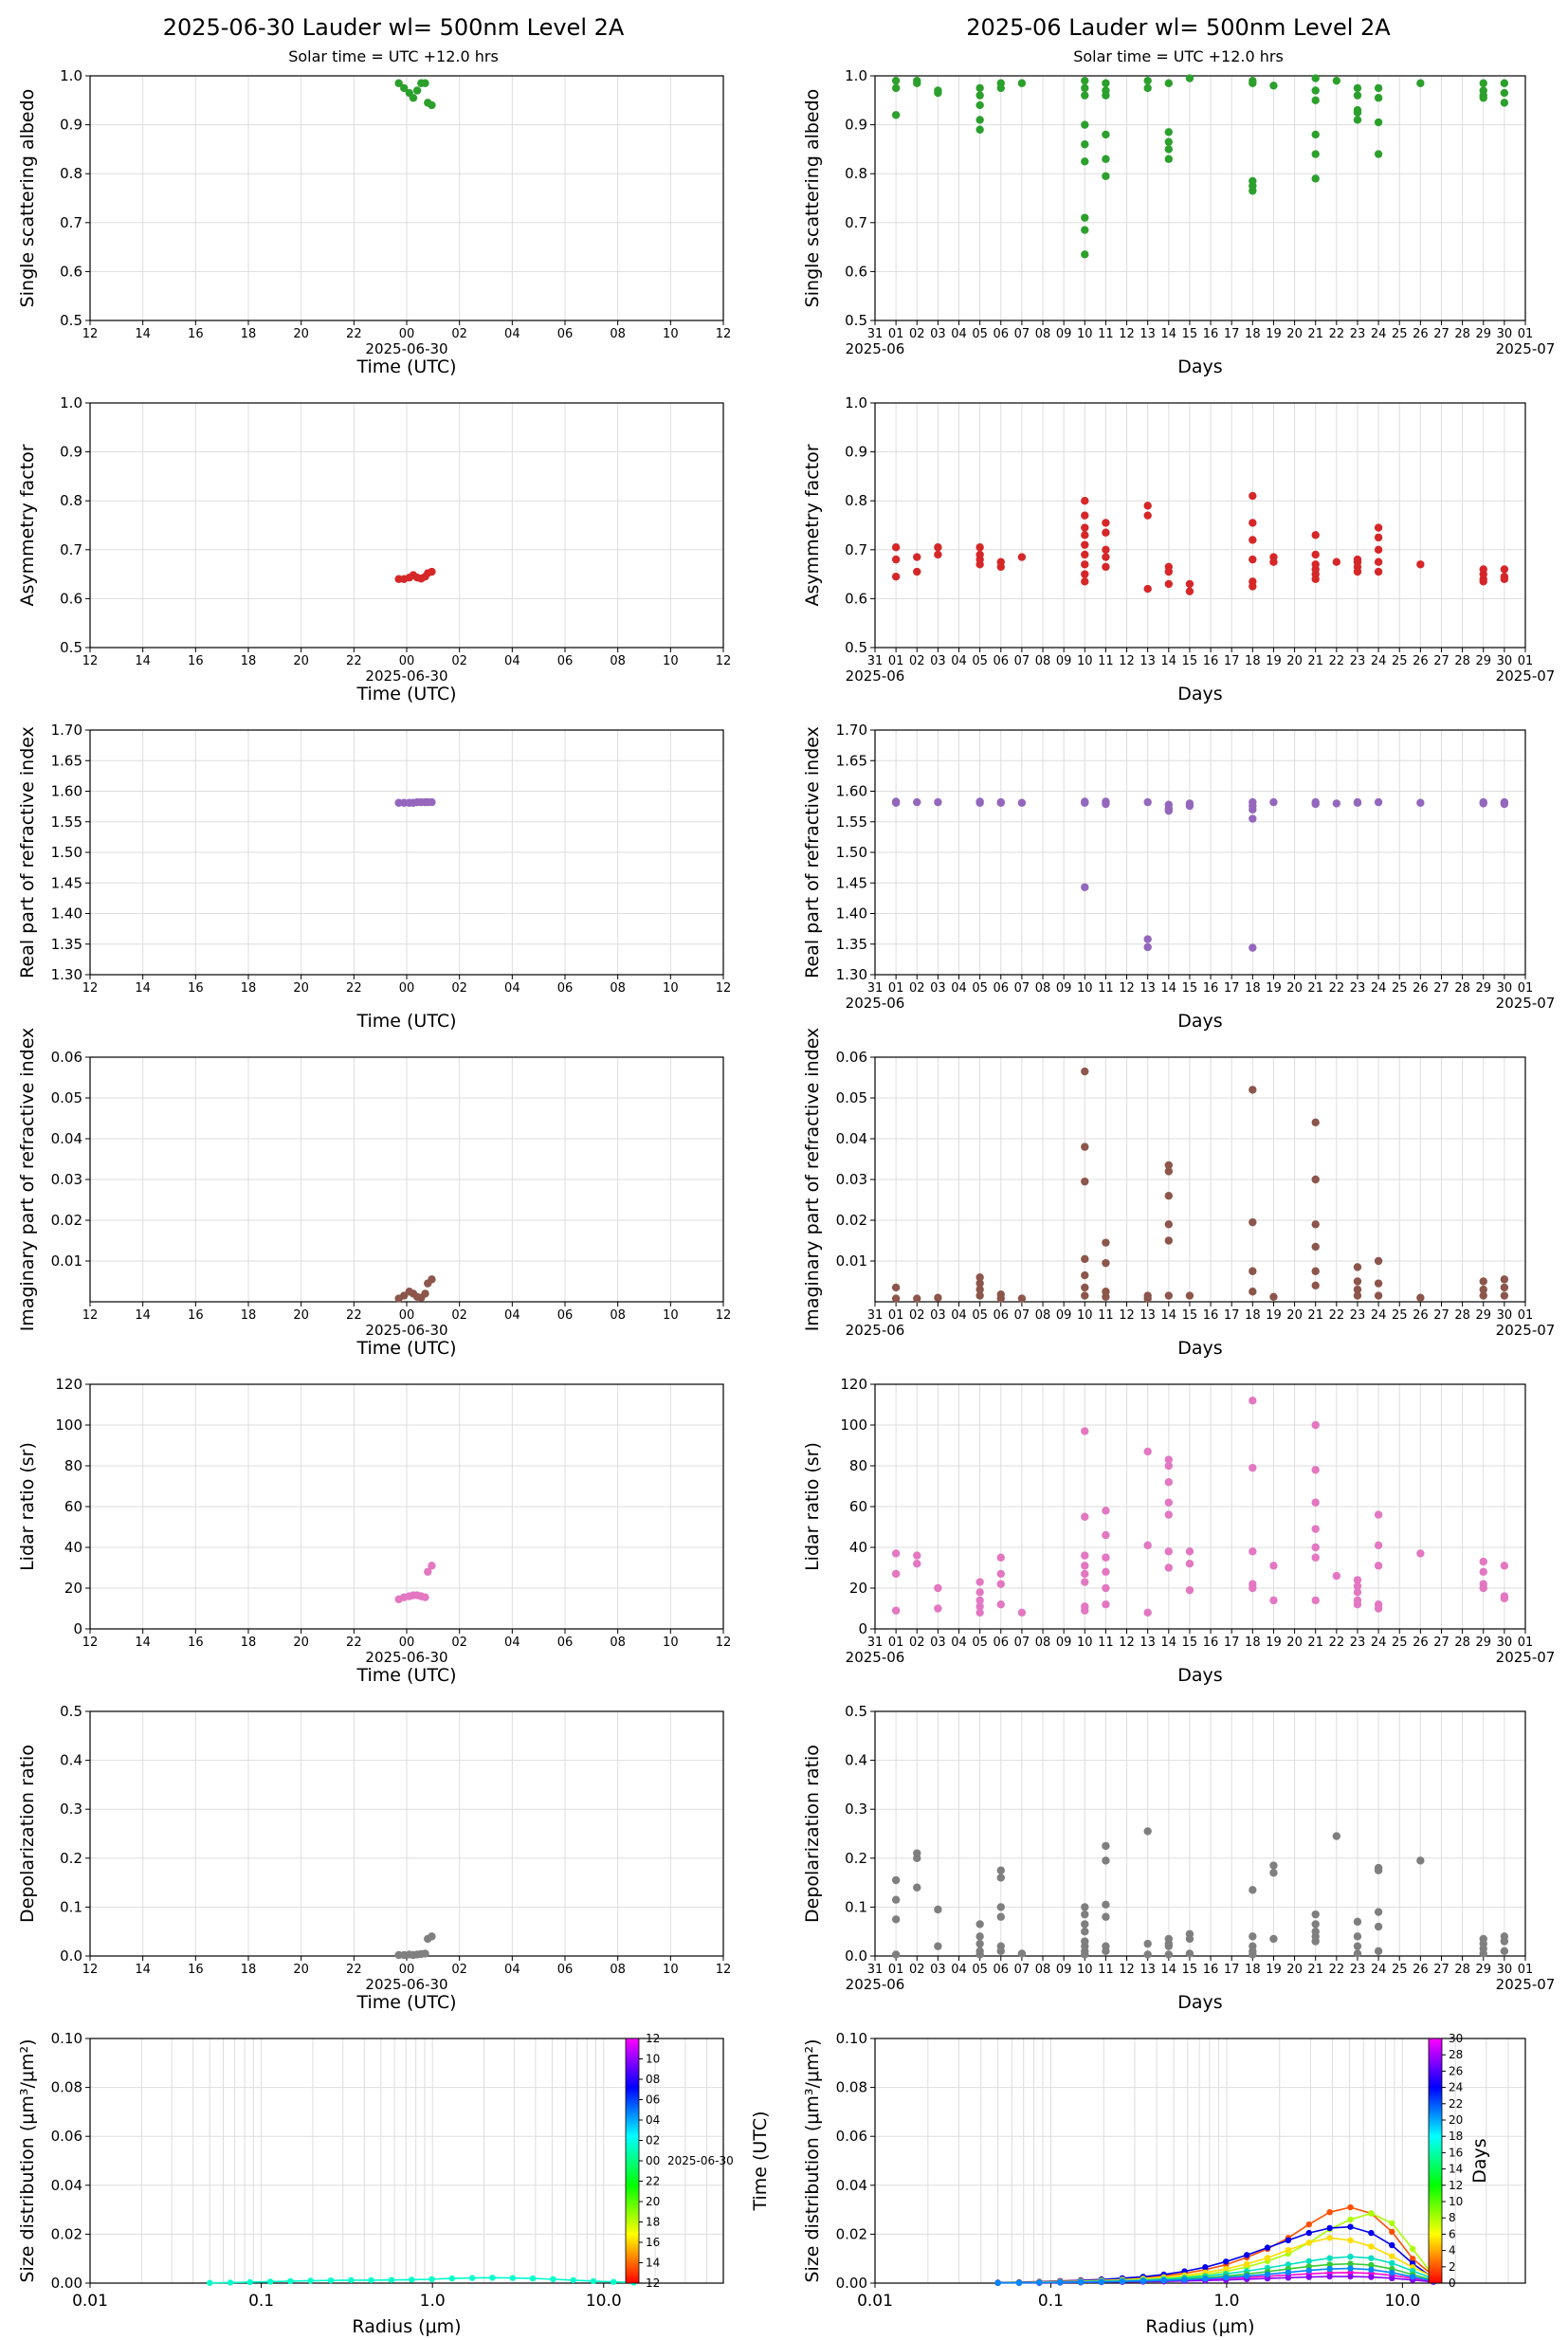 The image size is (1568, 2340). What do you see at coordinates (565, 661) in the screenshot?
I see `x-tick-label: 06` at bounding box center [565, 661].